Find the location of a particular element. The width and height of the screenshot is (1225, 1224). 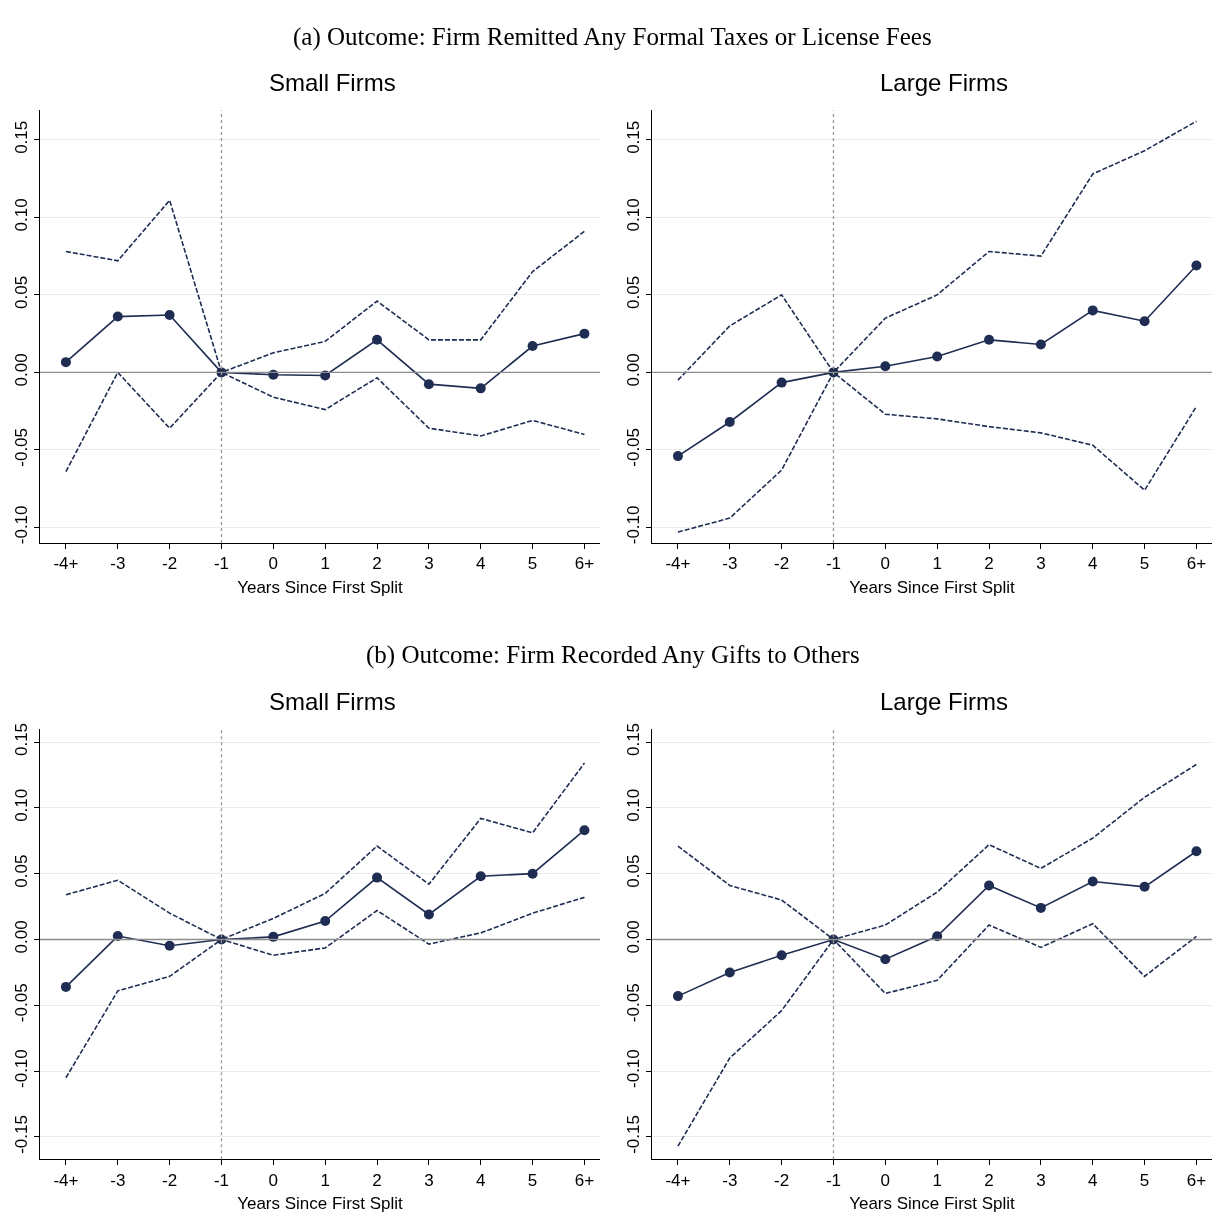

text: (b) Outcome: Firm Recorded Any Gifts to Others is located at coordinates (613, 655).